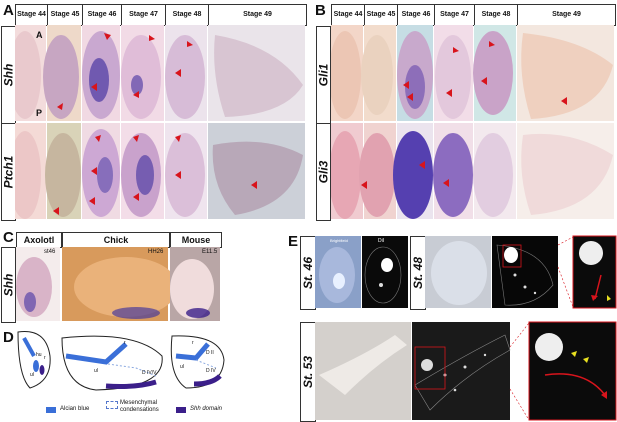 This screenshot has width=617, height=422. I want to click on row-label-st53: St. 53, so click(308, 372).